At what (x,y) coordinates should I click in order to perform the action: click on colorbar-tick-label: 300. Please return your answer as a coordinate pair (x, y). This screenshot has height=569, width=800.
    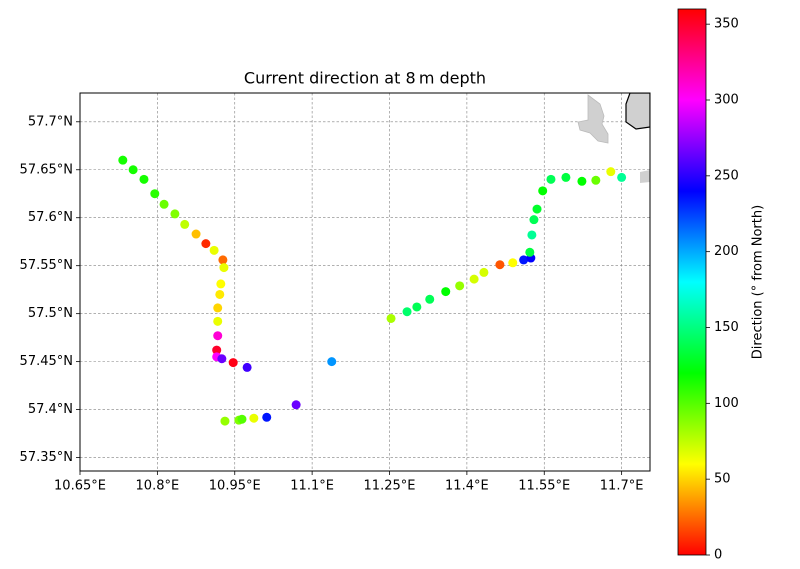
    Looking at the image, I should click on (726, 100).